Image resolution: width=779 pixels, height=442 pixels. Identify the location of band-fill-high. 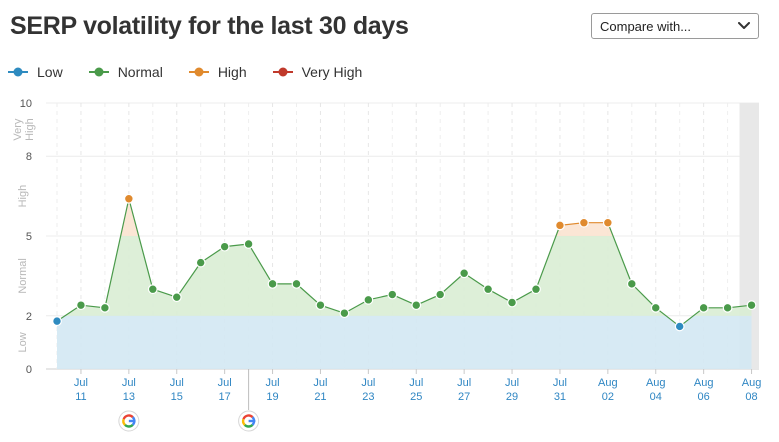
(404, 217).